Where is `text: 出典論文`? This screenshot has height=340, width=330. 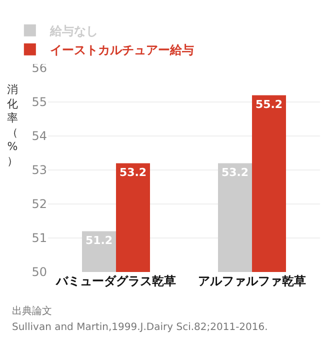
text: 出典論文 is located at coordinates (32, 311).